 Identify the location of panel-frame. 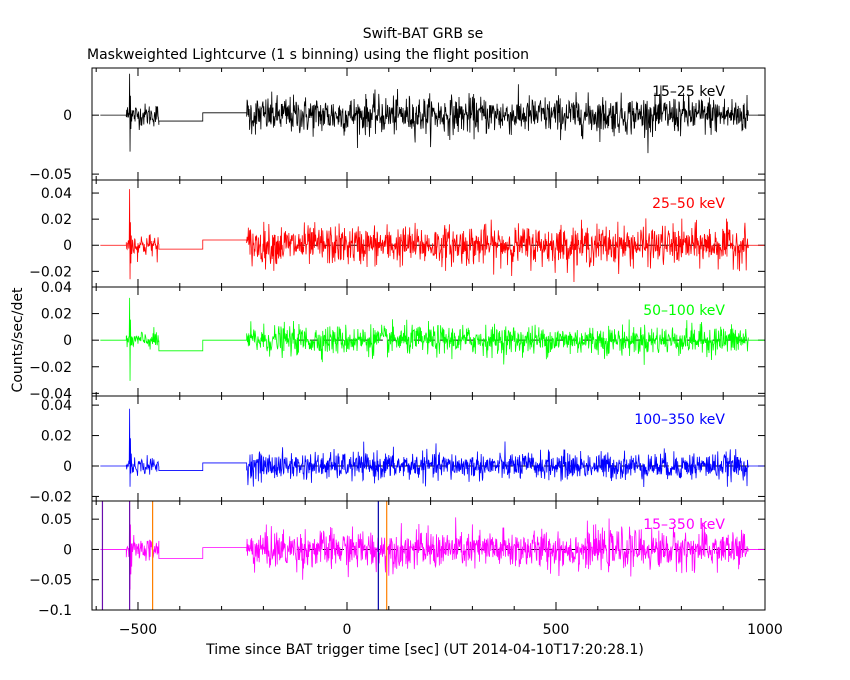
(428, 555).